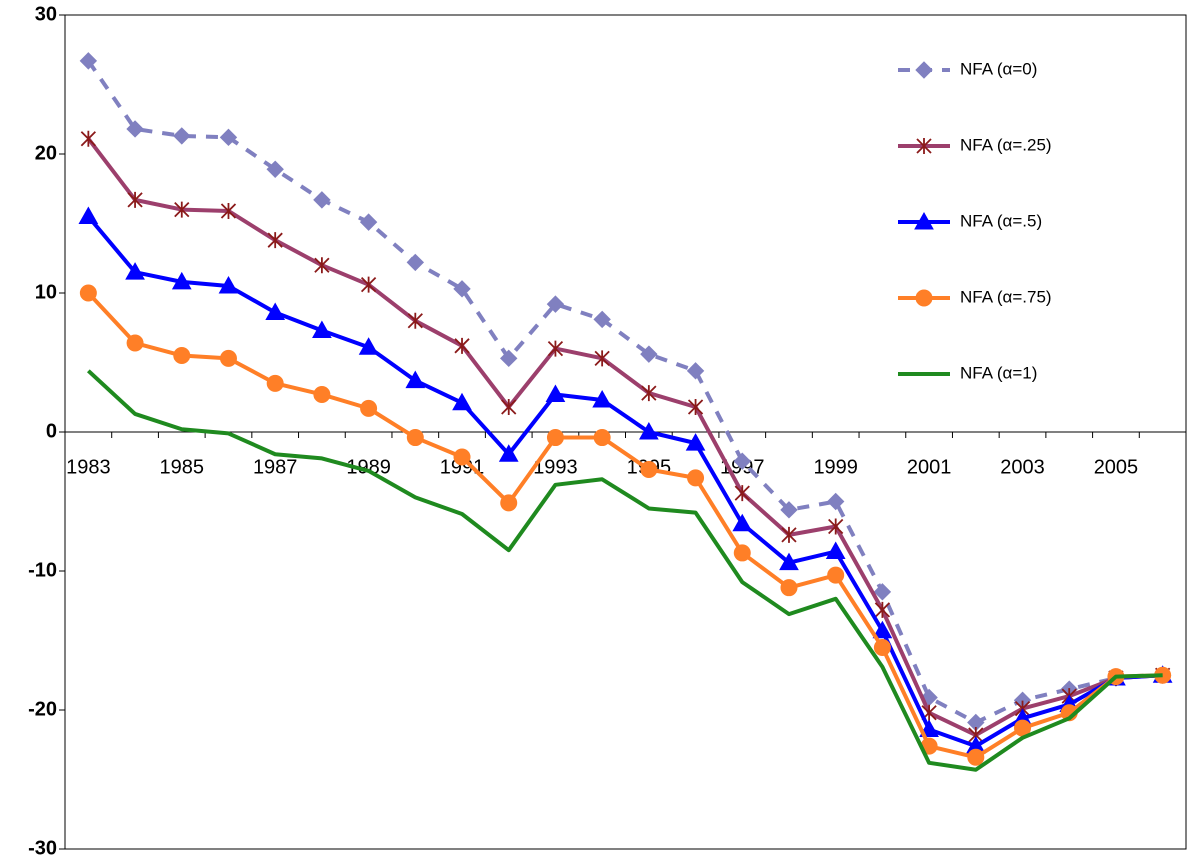 Image resolution: width=1189 pixels, height=867 pixels. What do you see at coordinates (275, 467) in the screenshot?
I see `x-tick-label: 1987` at bounding box center [275, 467].